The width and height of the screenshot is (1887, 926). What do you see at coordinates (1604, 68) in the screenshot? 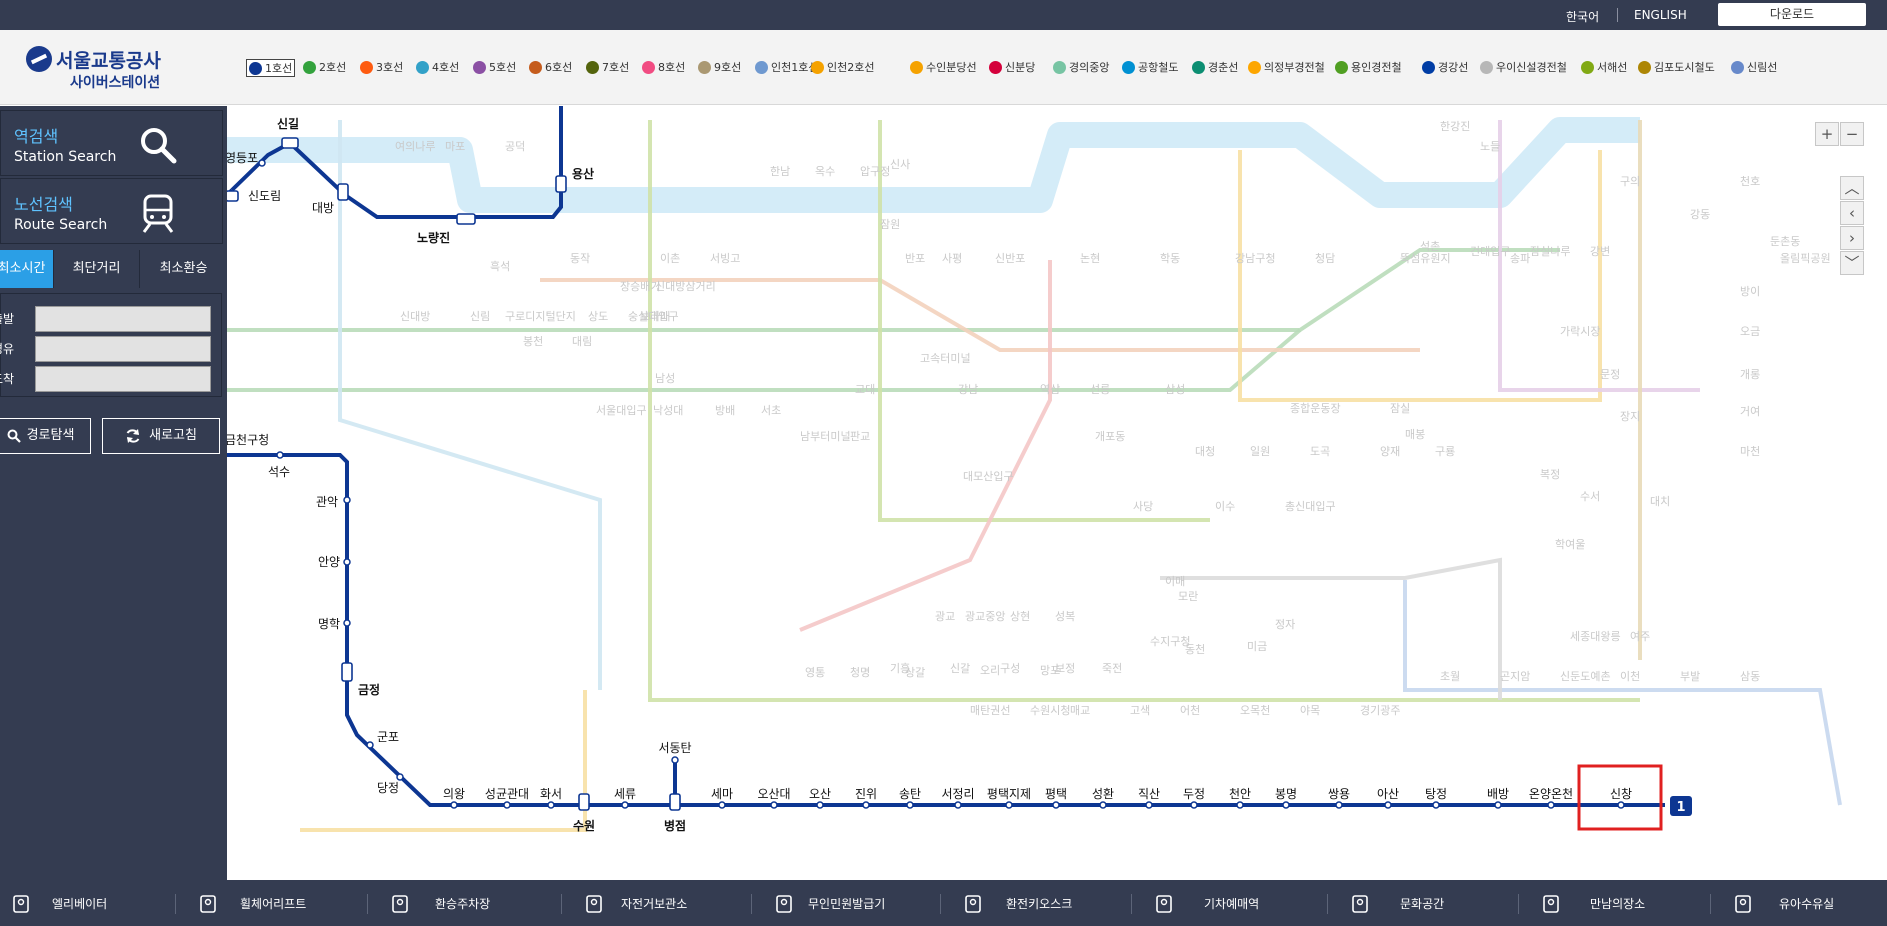
I see `line-chip-21: 서해선` at bounding box center [1604, 68].